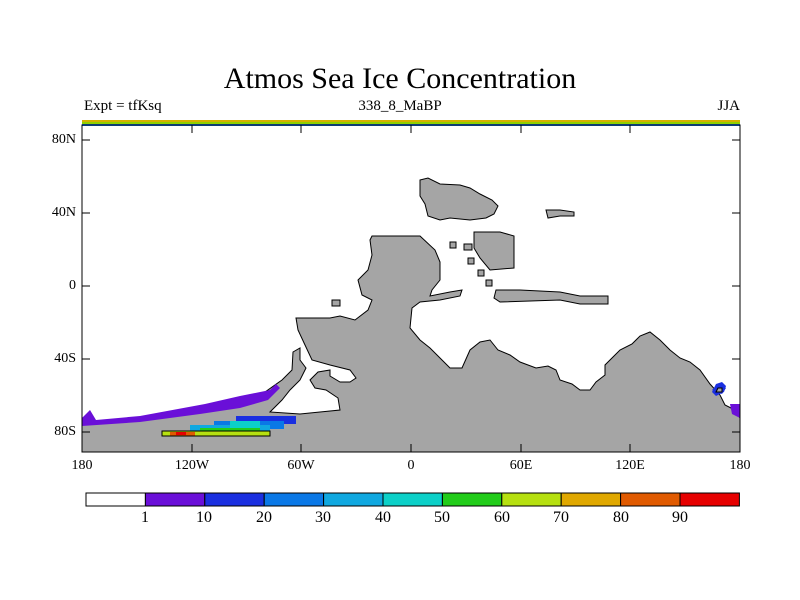  What do you see at coordinates (719, 390) in the screenshot?
I see `ice-blob-east-inner` at bounding box center [719, 390].